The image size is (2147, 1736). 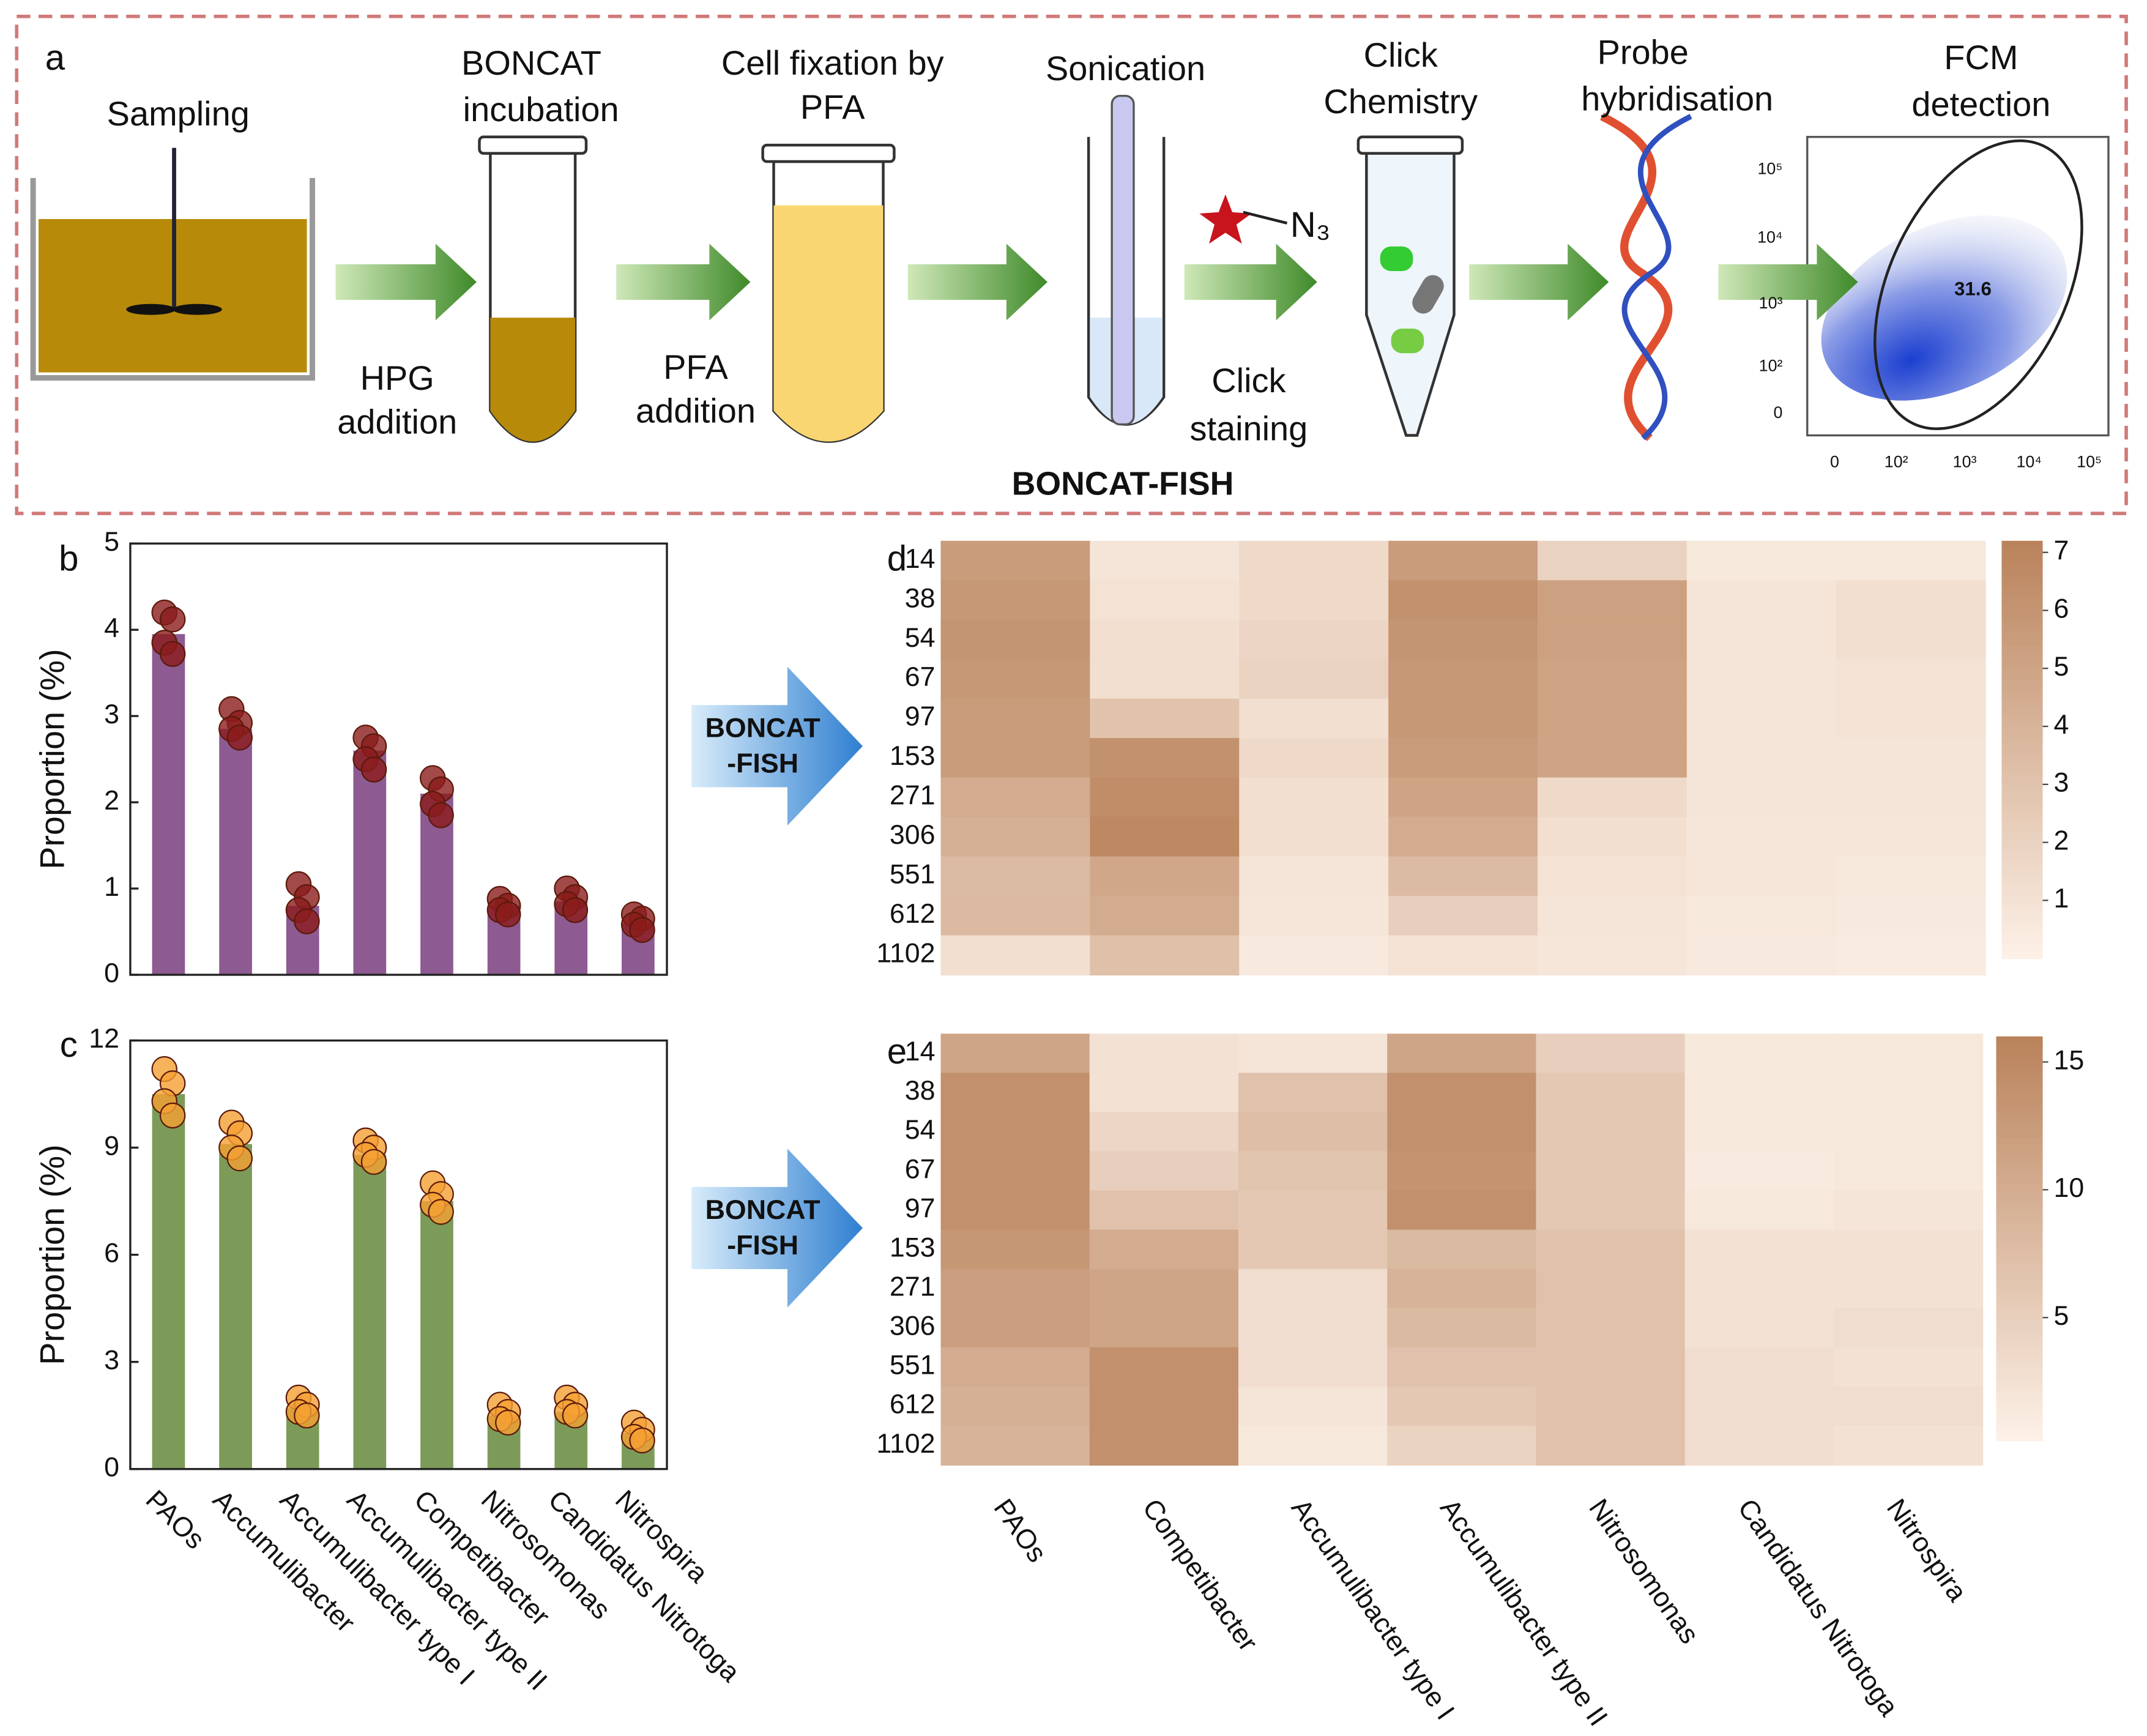 What do you see at coordinates (920, 1051) in the screenshot?
I see `row-label: 14` at bounding box center [920, 1051].